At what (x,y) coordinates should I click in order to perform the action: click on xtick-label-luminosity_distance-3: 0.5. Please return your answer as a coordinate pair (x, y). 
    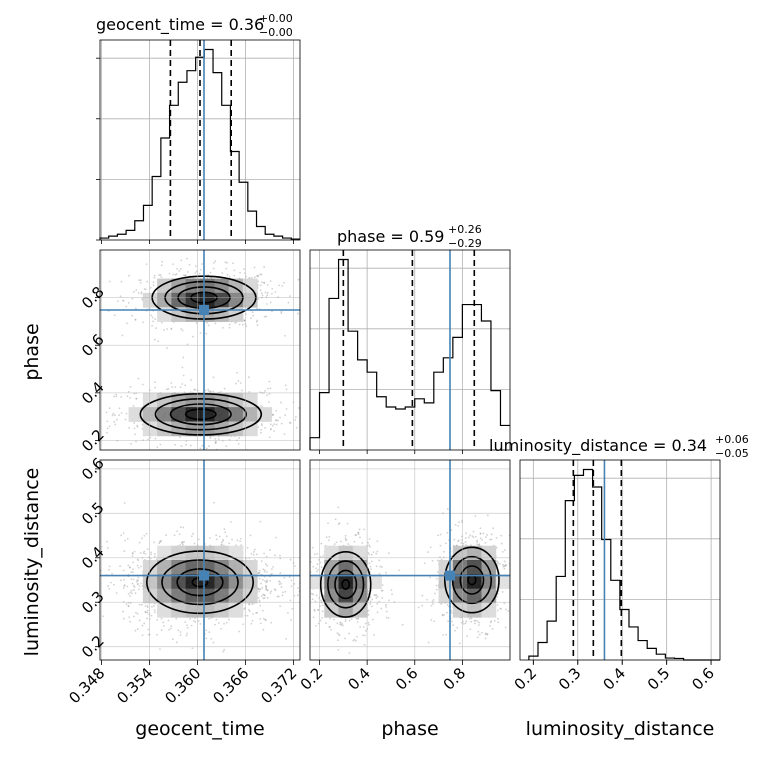
    Looking at the image, I should click on (659, 679).